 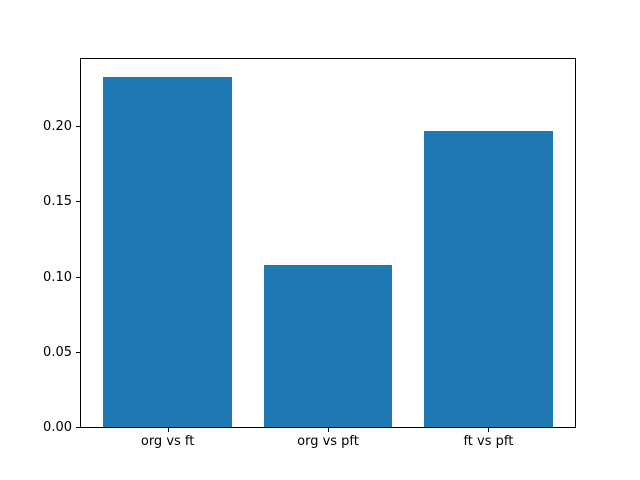 What do you see at coordinates (167, 441) in the screenshot?
I see `x-tick-label-org-vs-ft: org vs ft` at bounding box center [167, 441].